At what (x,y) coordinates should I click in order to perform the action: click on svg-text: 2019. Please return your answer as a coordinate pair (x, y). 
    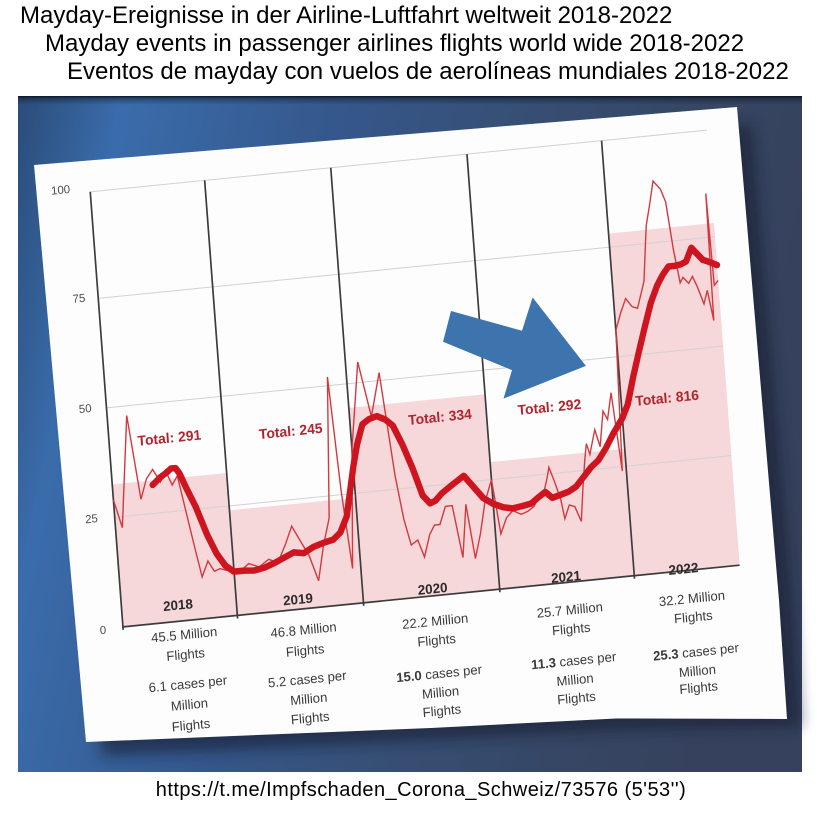
    Looking at the image, I should click on (298, 599).